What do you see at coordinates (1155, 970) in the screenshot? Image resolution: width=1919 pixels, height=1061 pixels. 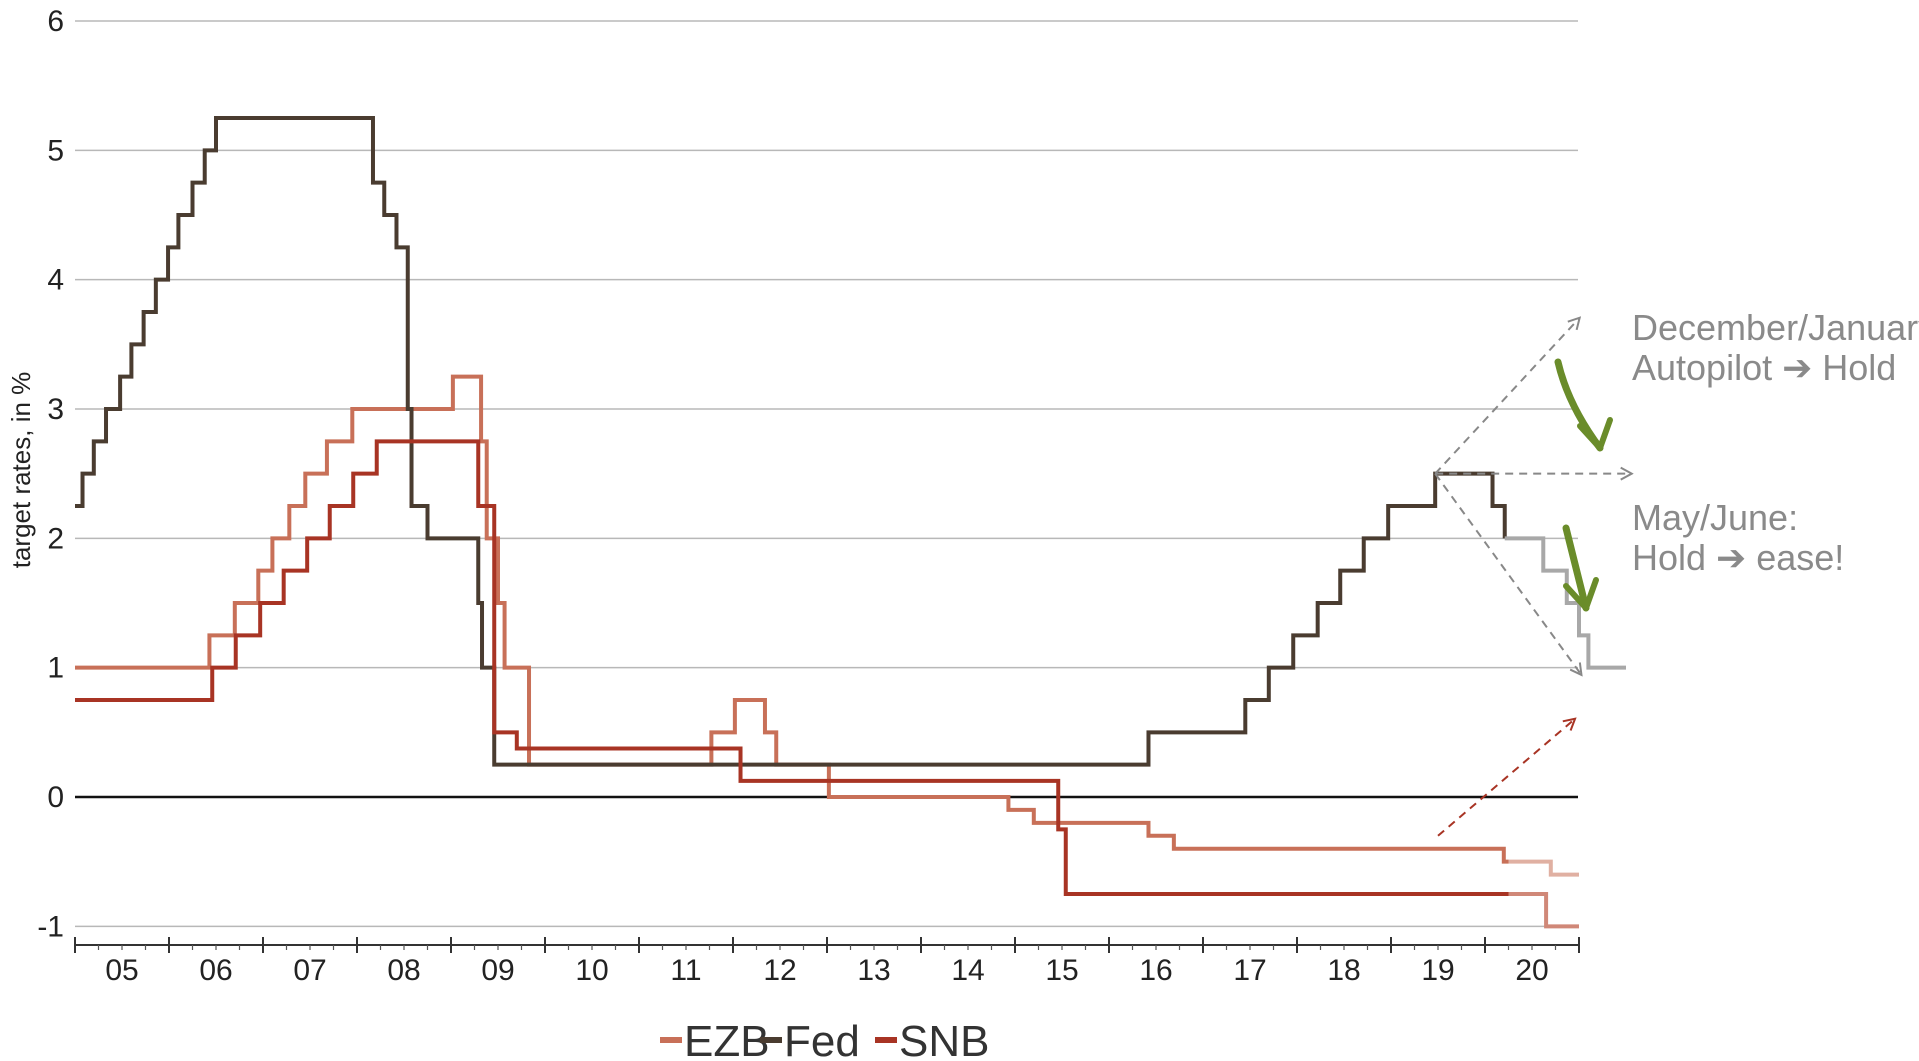 I see `x-tick-label: 16` at bounding box center [1155, 970].